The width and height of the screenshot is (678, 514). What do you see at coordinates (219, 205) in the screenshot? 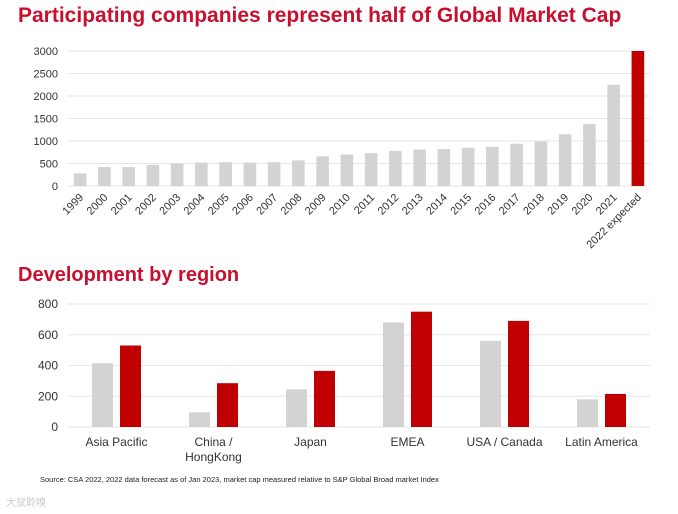
I see `chart1-xtick-label: 2005` at bounding box center [219, 205].